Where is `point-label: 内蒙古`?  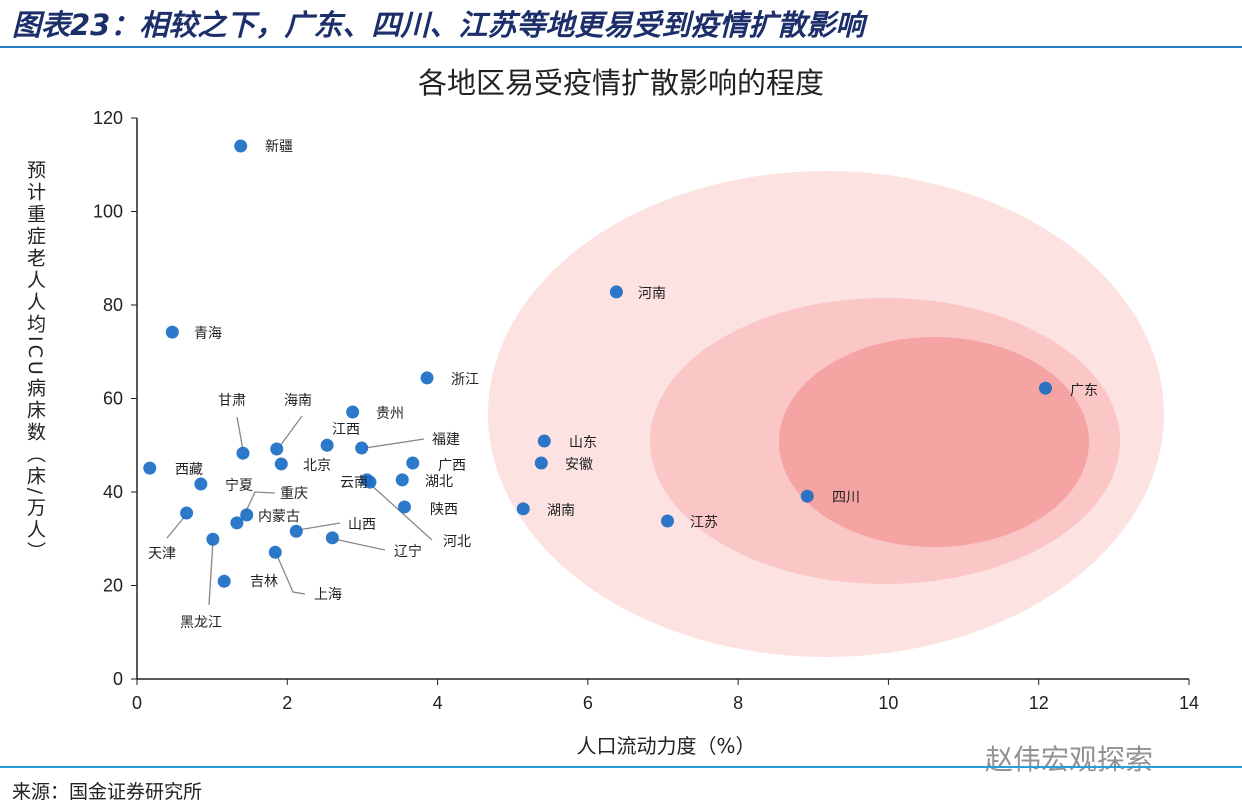
point-label: 内蒙古 is located at coordinates (279, 517).